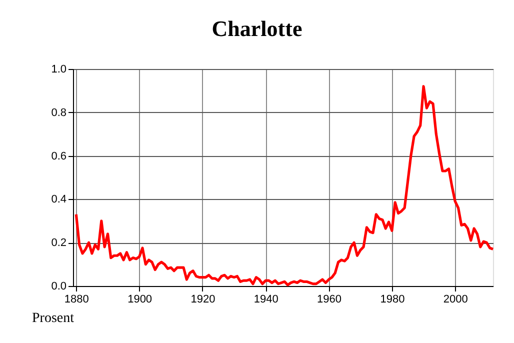  Describe the element at coordinates (58, 200) in the screenshot. I see `y-tick-label: 0.4` at that location.